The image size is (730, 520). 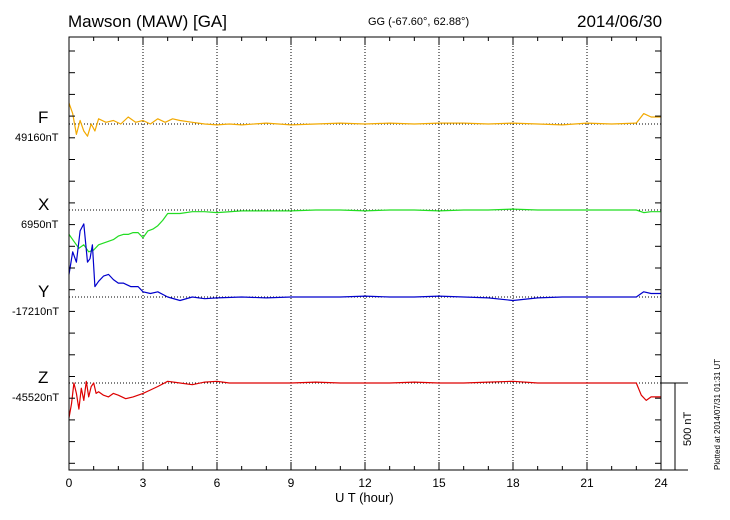 I want to click on x-axis-label: U T (hour), so click(x=364, y=497).